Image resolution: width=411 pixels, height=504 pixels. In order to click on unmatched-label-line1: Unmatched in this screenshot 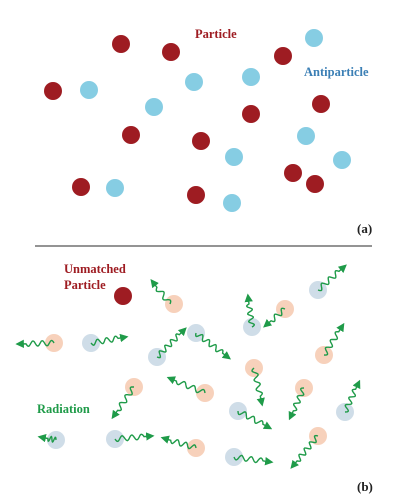, I will do `click(95, 269)`.